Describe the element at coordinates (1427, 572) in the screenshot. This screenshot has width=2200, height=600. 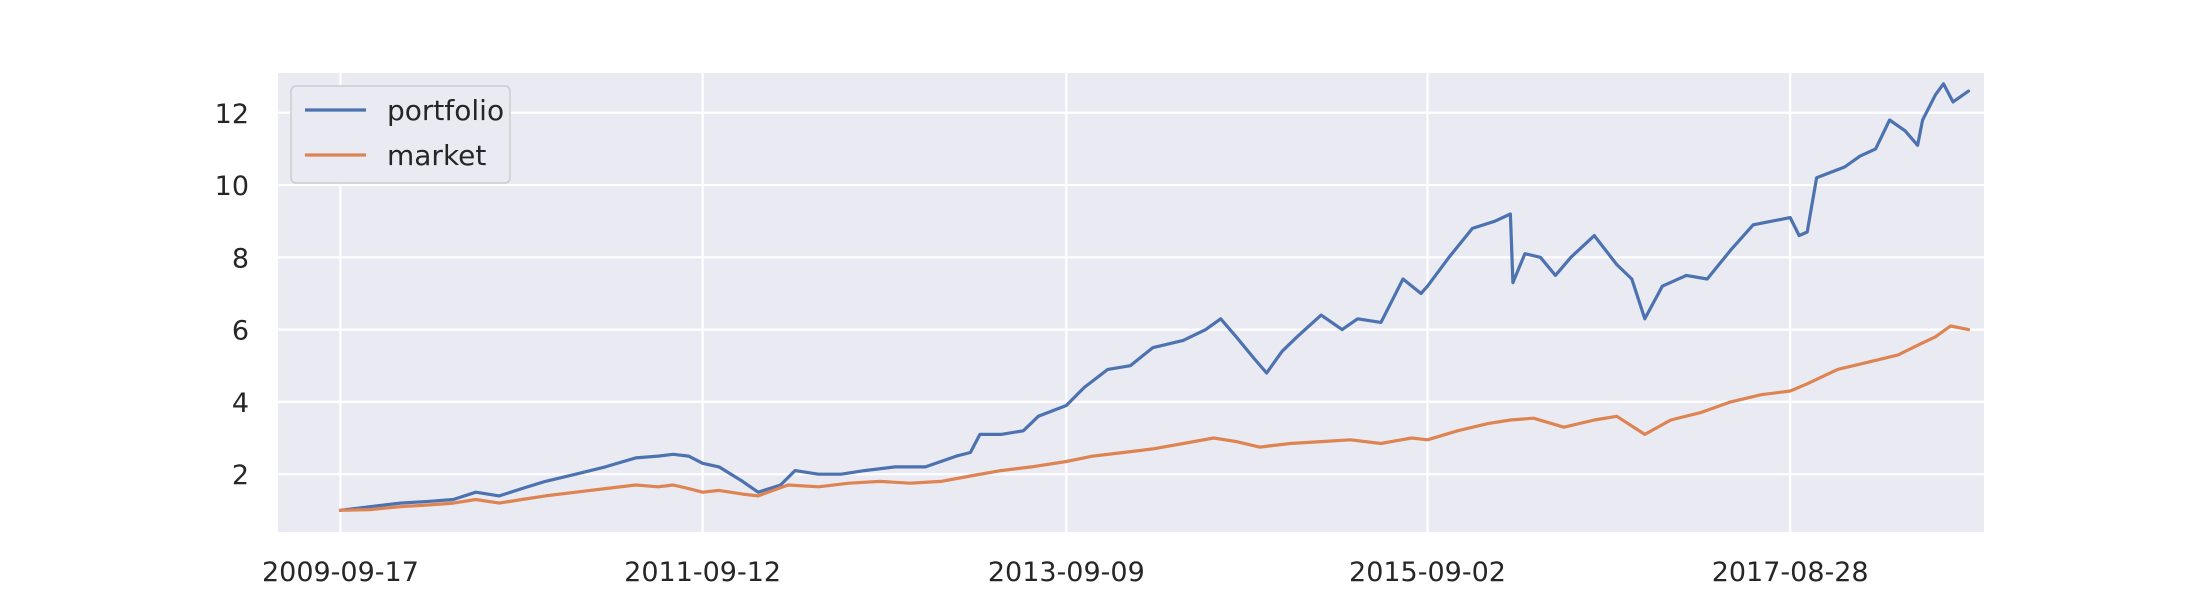
I see `x-tick-label: 2015-09-02` at that location.